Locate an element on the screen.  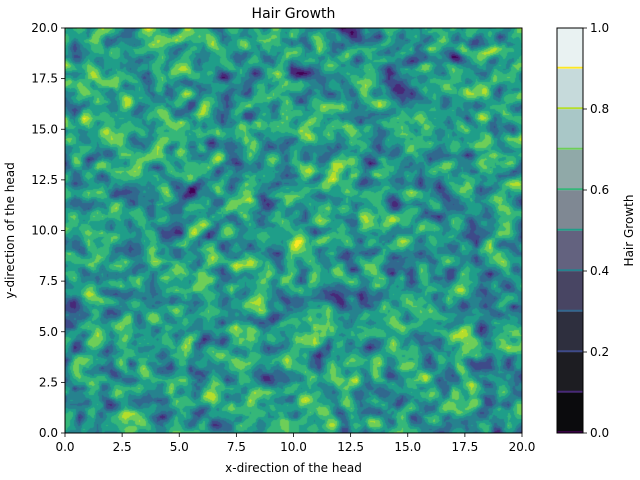
x-tick-label: 10.0 is located at coordinates (293, 447).